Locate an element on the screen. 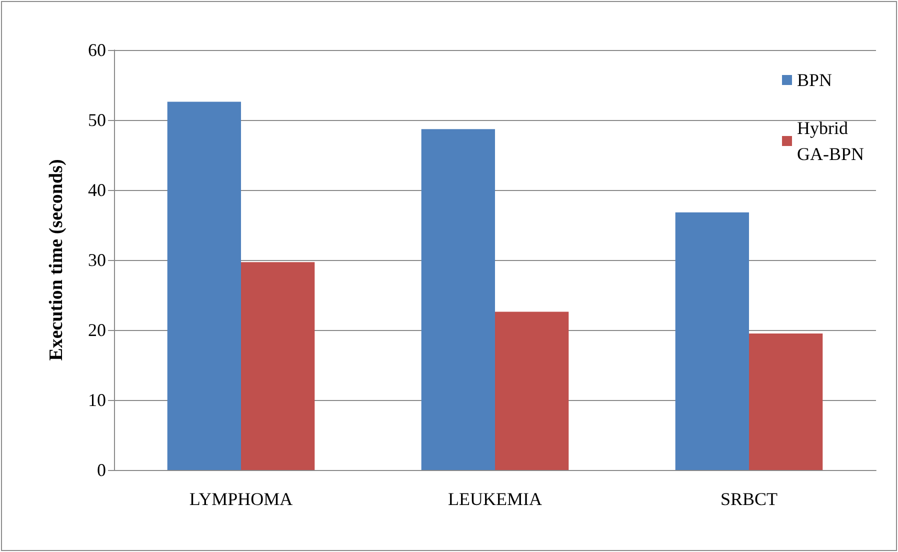 This screenshot has width=898, height=552. y-axis-title: Execution time (seconds) is located at coordinates (56, 260).